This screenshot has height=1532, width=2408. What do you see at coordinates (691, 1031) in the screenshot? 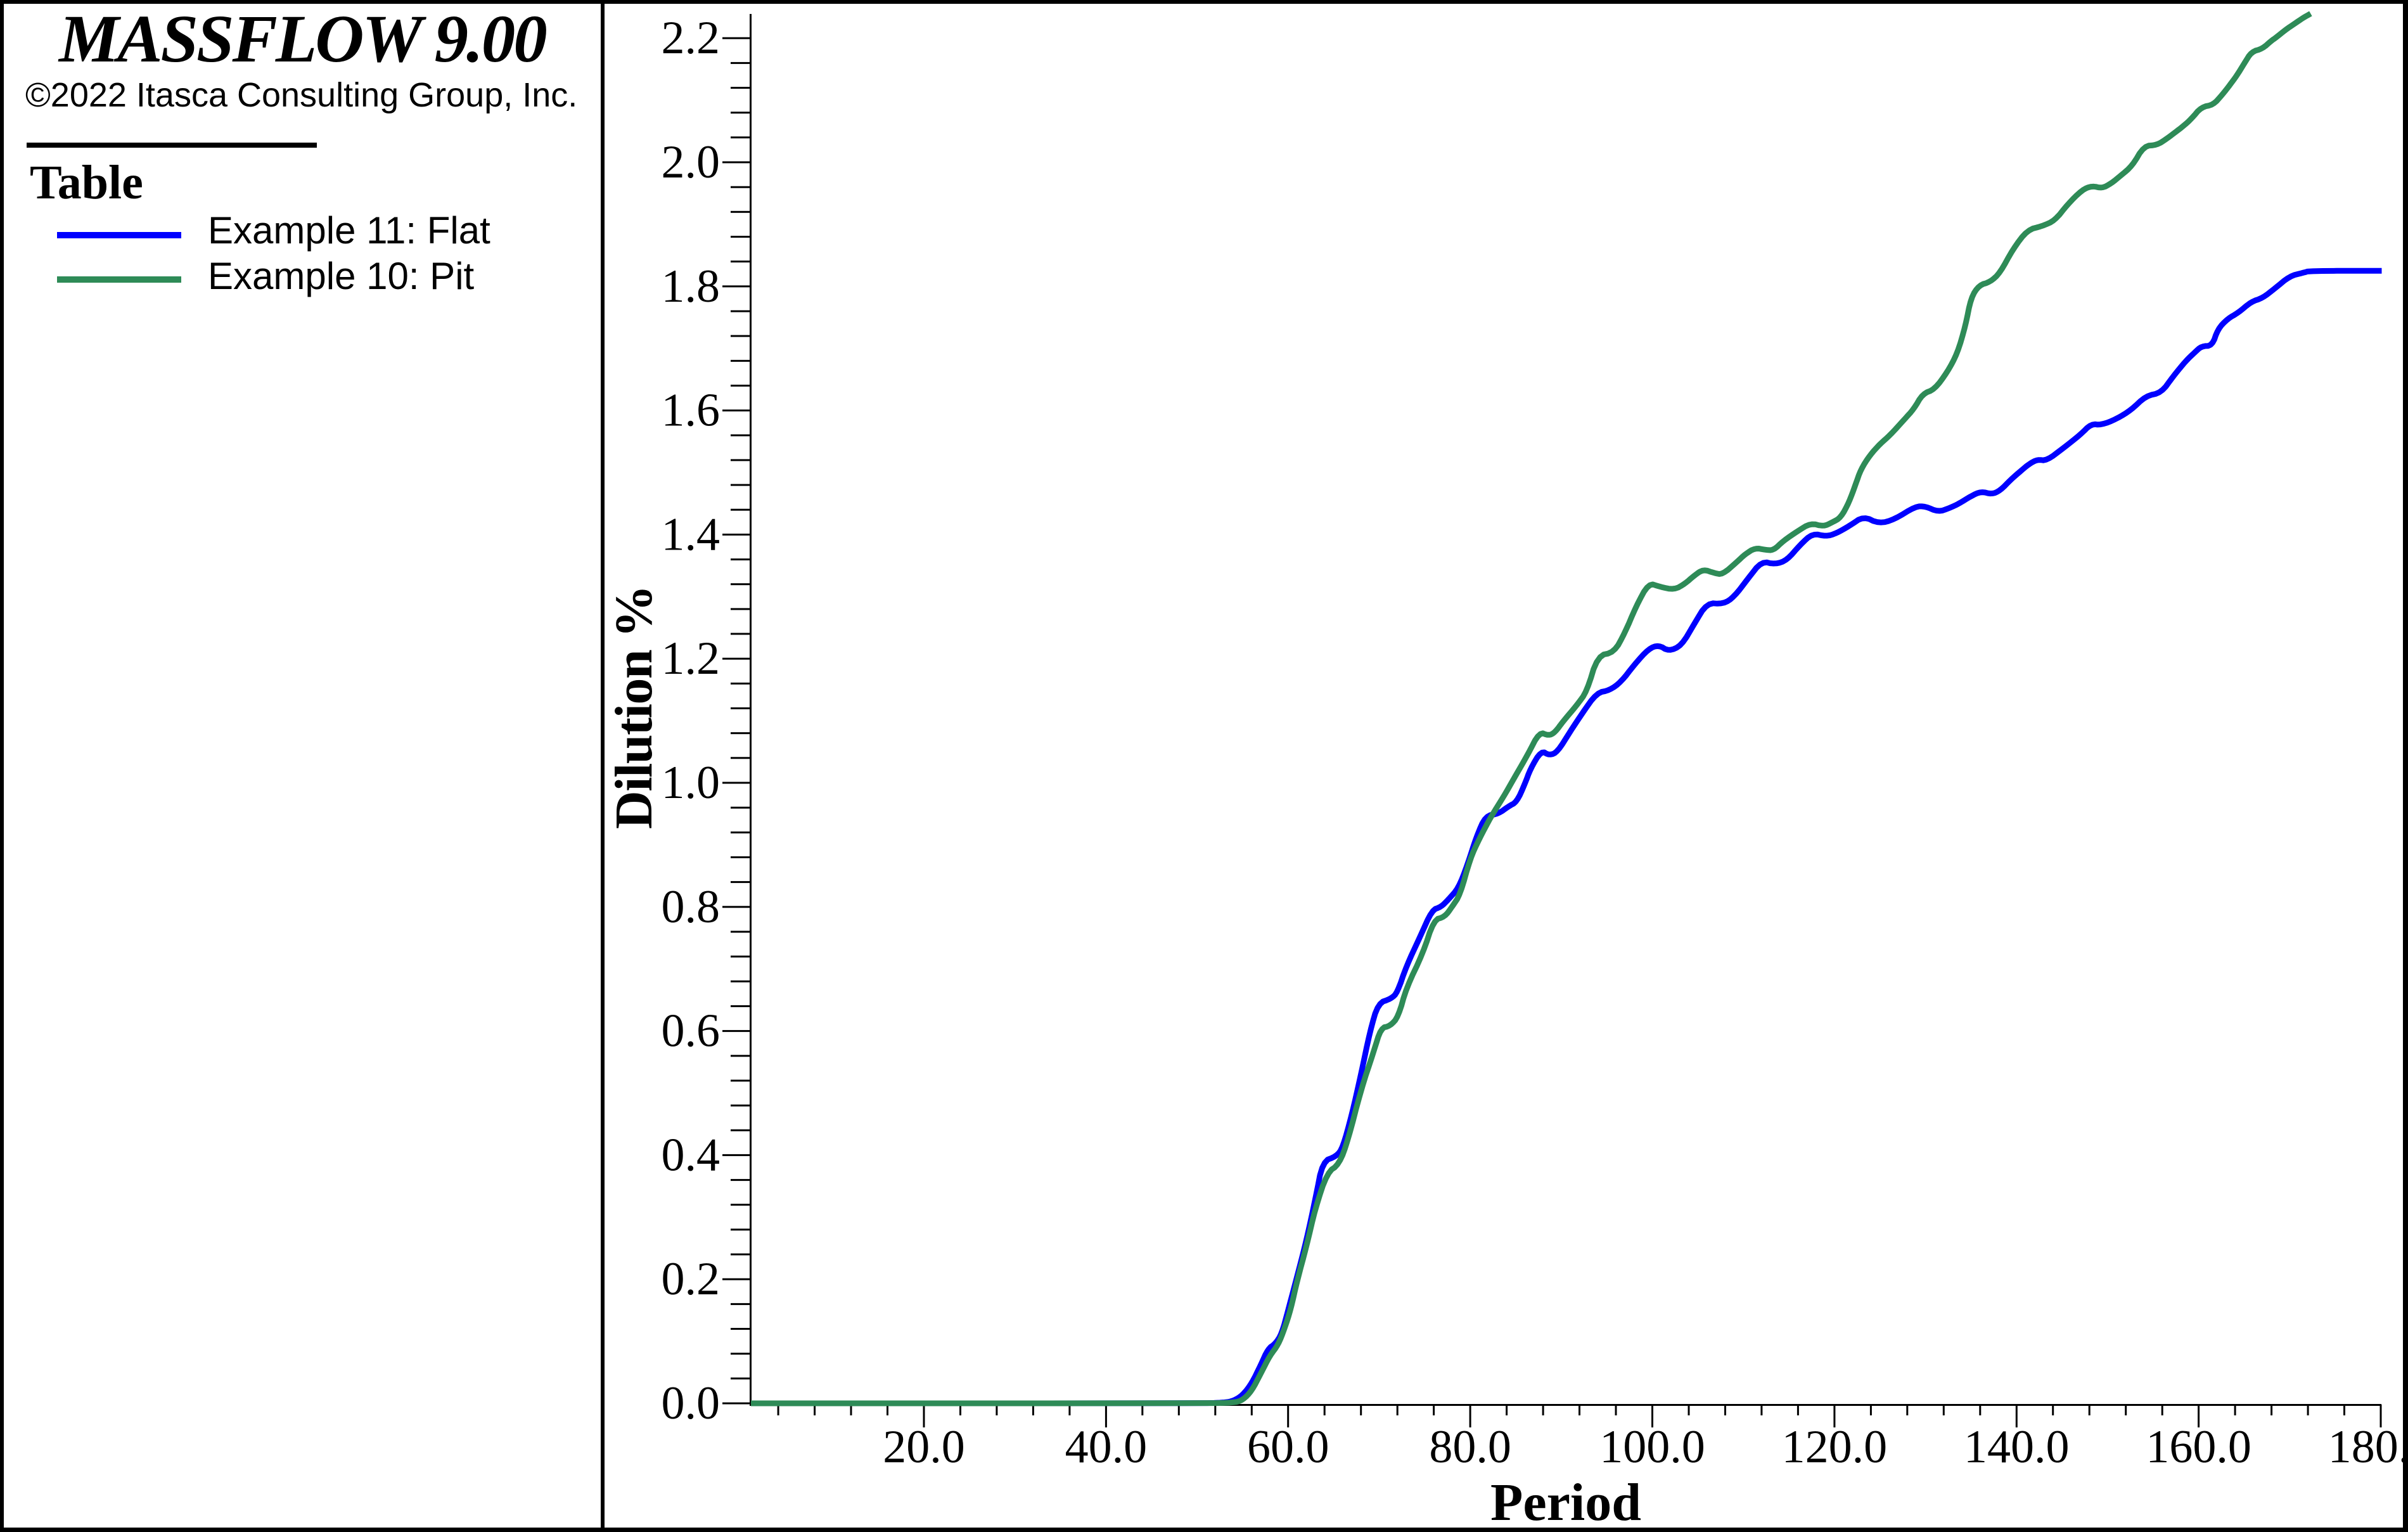
I see `svg-text: 0.6` at bounding box center [691, 1031].